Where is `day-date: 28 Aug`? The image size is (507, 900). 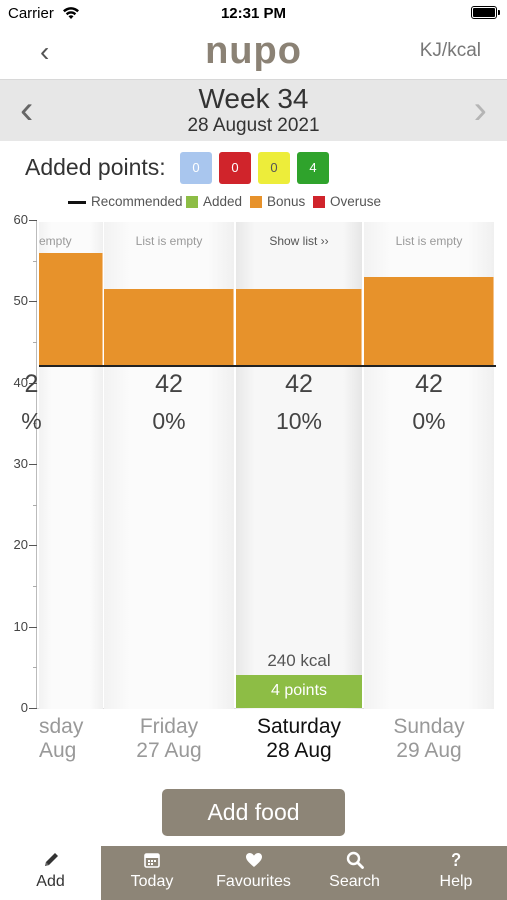
day-date: 28 Aug is located at coordinates (299, 750).